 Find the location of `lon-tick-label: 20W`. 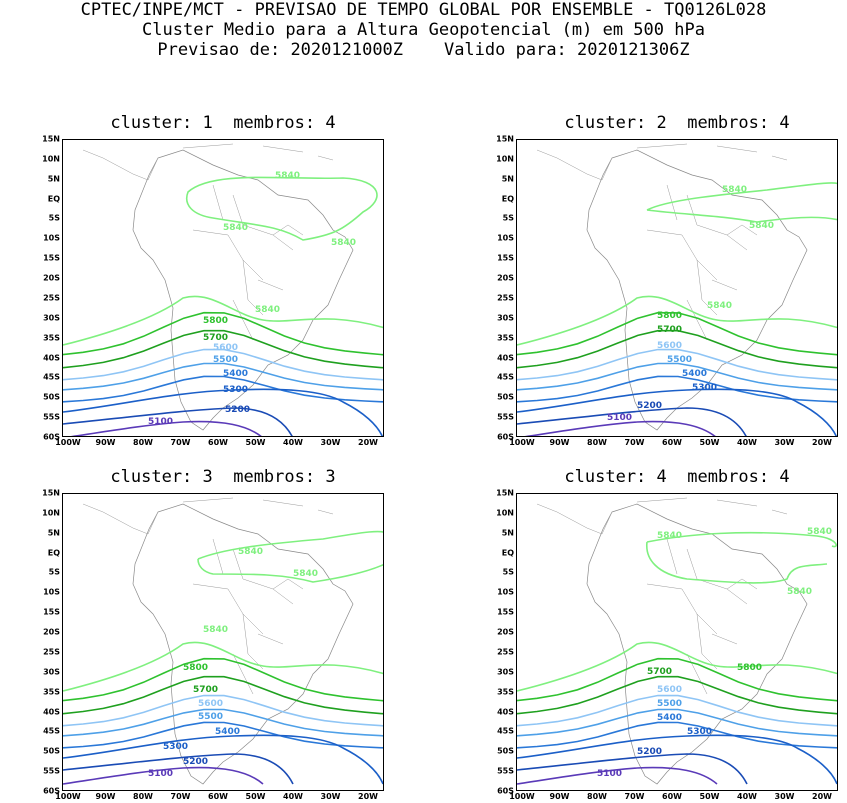

lon-tick-label: 20W is located at coordinates (822, 442).